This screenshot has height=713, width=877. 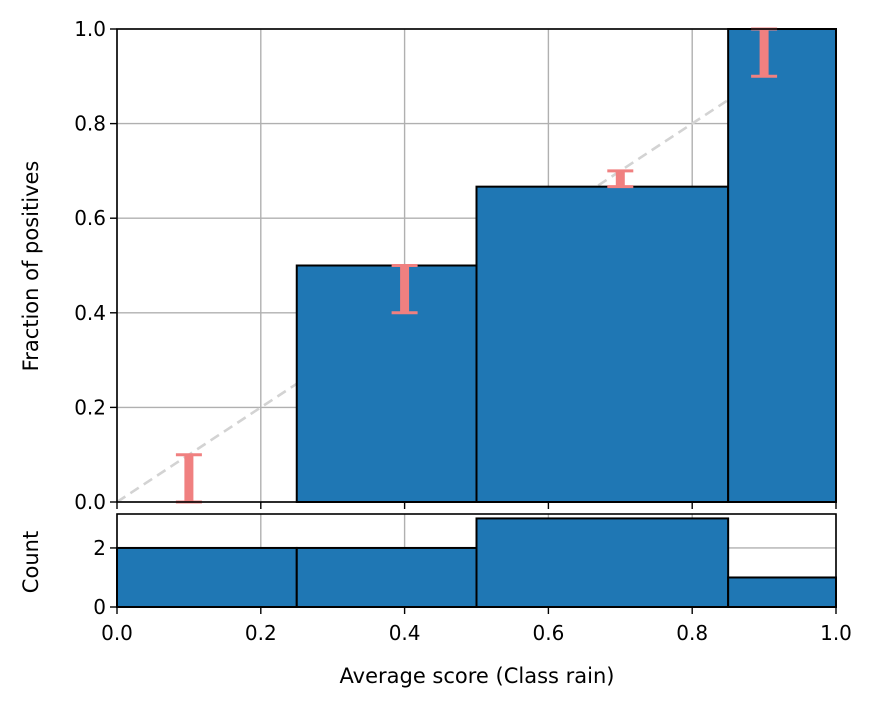 What do you see at coordinates (261, 633) in the screenshot?
I see `x-tick-label: 0.2` at bounding box center [261, 633].